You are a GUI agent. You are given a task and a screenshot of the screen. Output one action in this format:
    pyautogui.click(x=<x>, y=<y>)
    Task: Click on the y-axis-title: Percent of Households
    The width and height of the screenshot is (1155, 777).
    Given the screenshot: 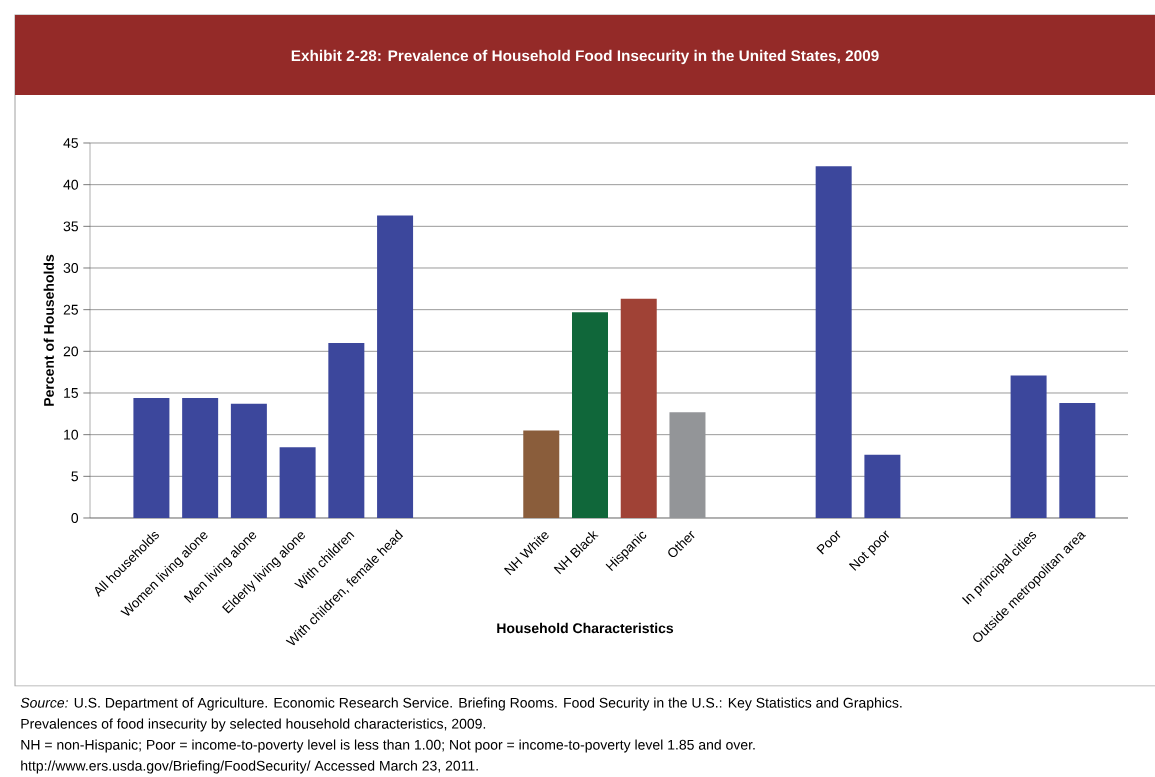 What is the action you would take?
    pyautogui.click(x=48, y=330)
    